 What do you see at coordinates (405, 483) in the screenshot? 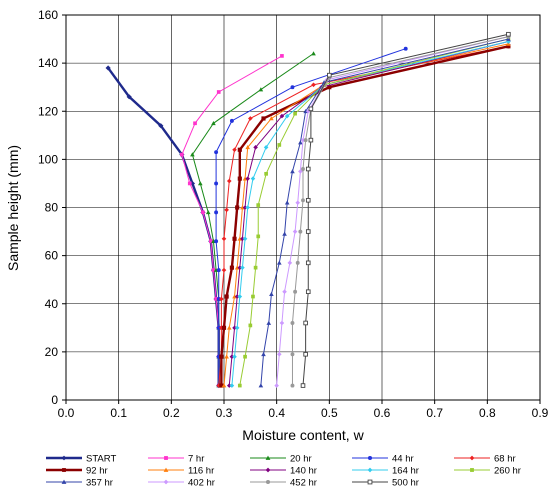
I see `legend-label: 500 hr` at bounding box center [405, 483].